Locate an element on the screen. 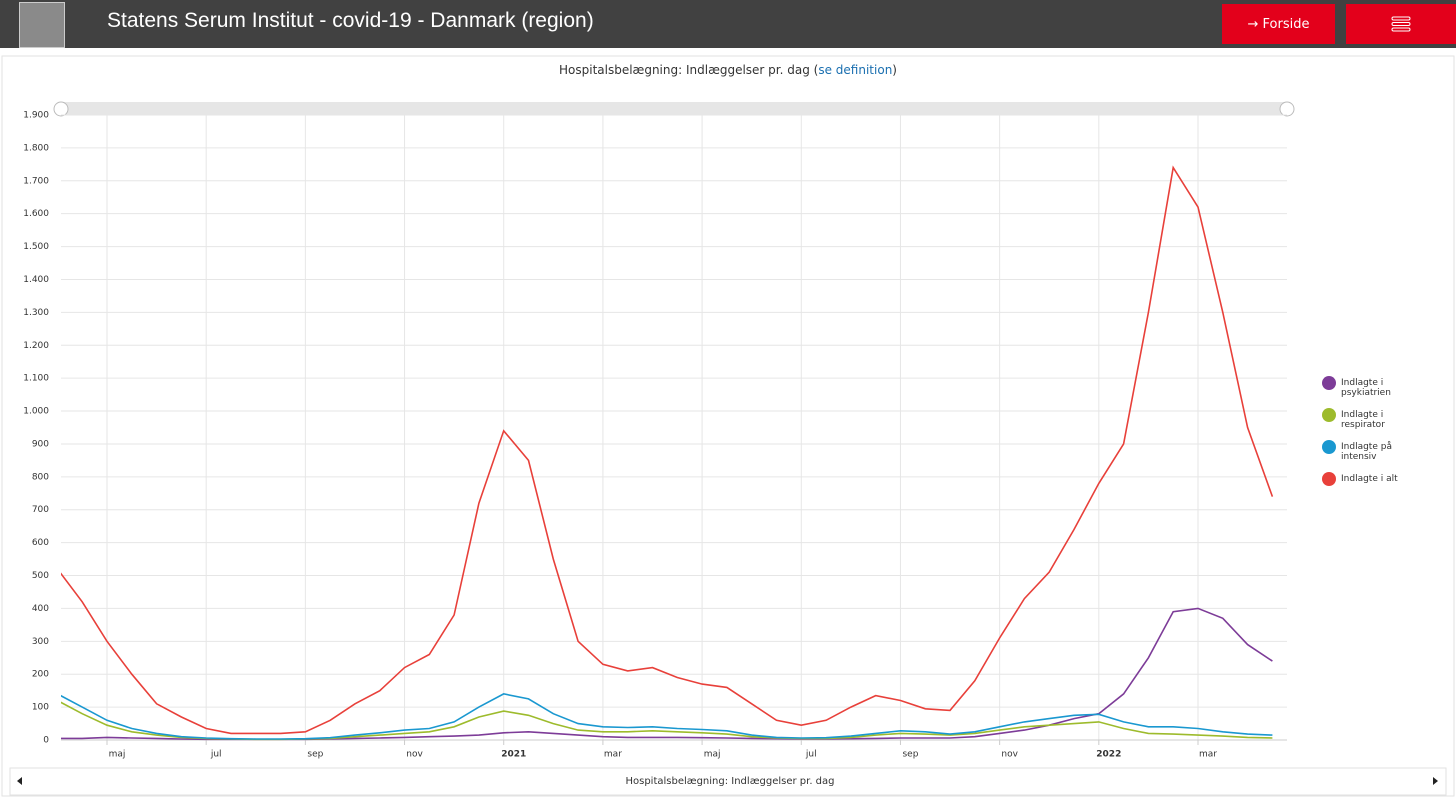  y-tick-label: 1.800 is located at coordinates (36, 148).